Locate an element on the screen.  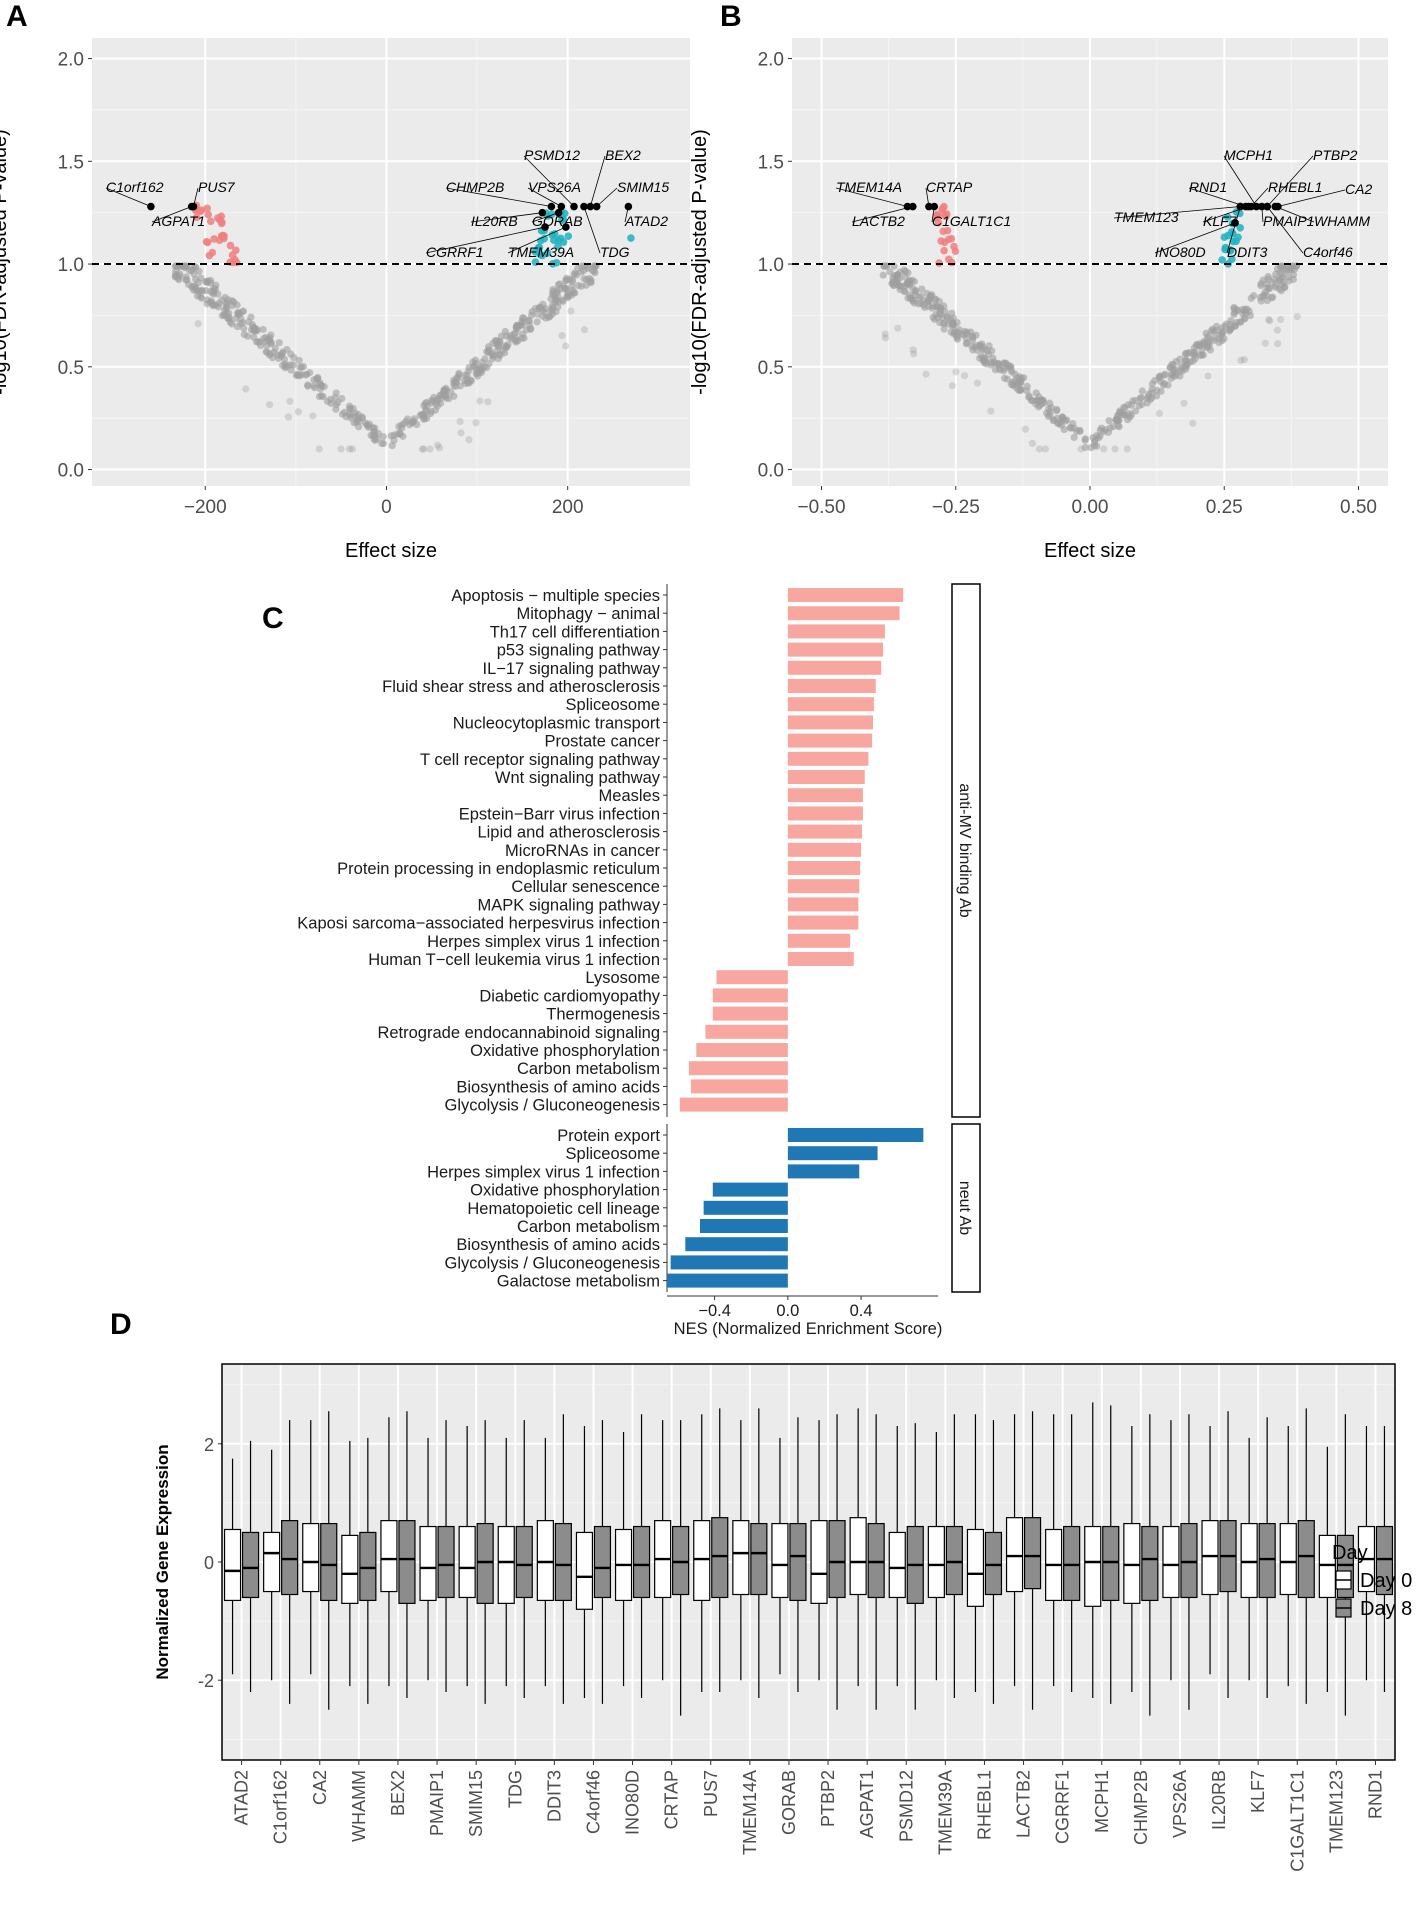
x-tick-label: TDG is located at coordinates (515, 1789).